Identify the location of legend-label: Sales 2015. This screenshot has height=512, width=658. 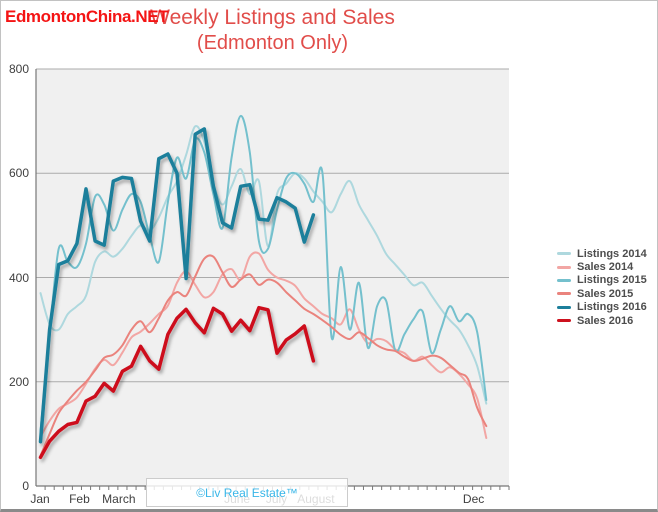
(605, 293).